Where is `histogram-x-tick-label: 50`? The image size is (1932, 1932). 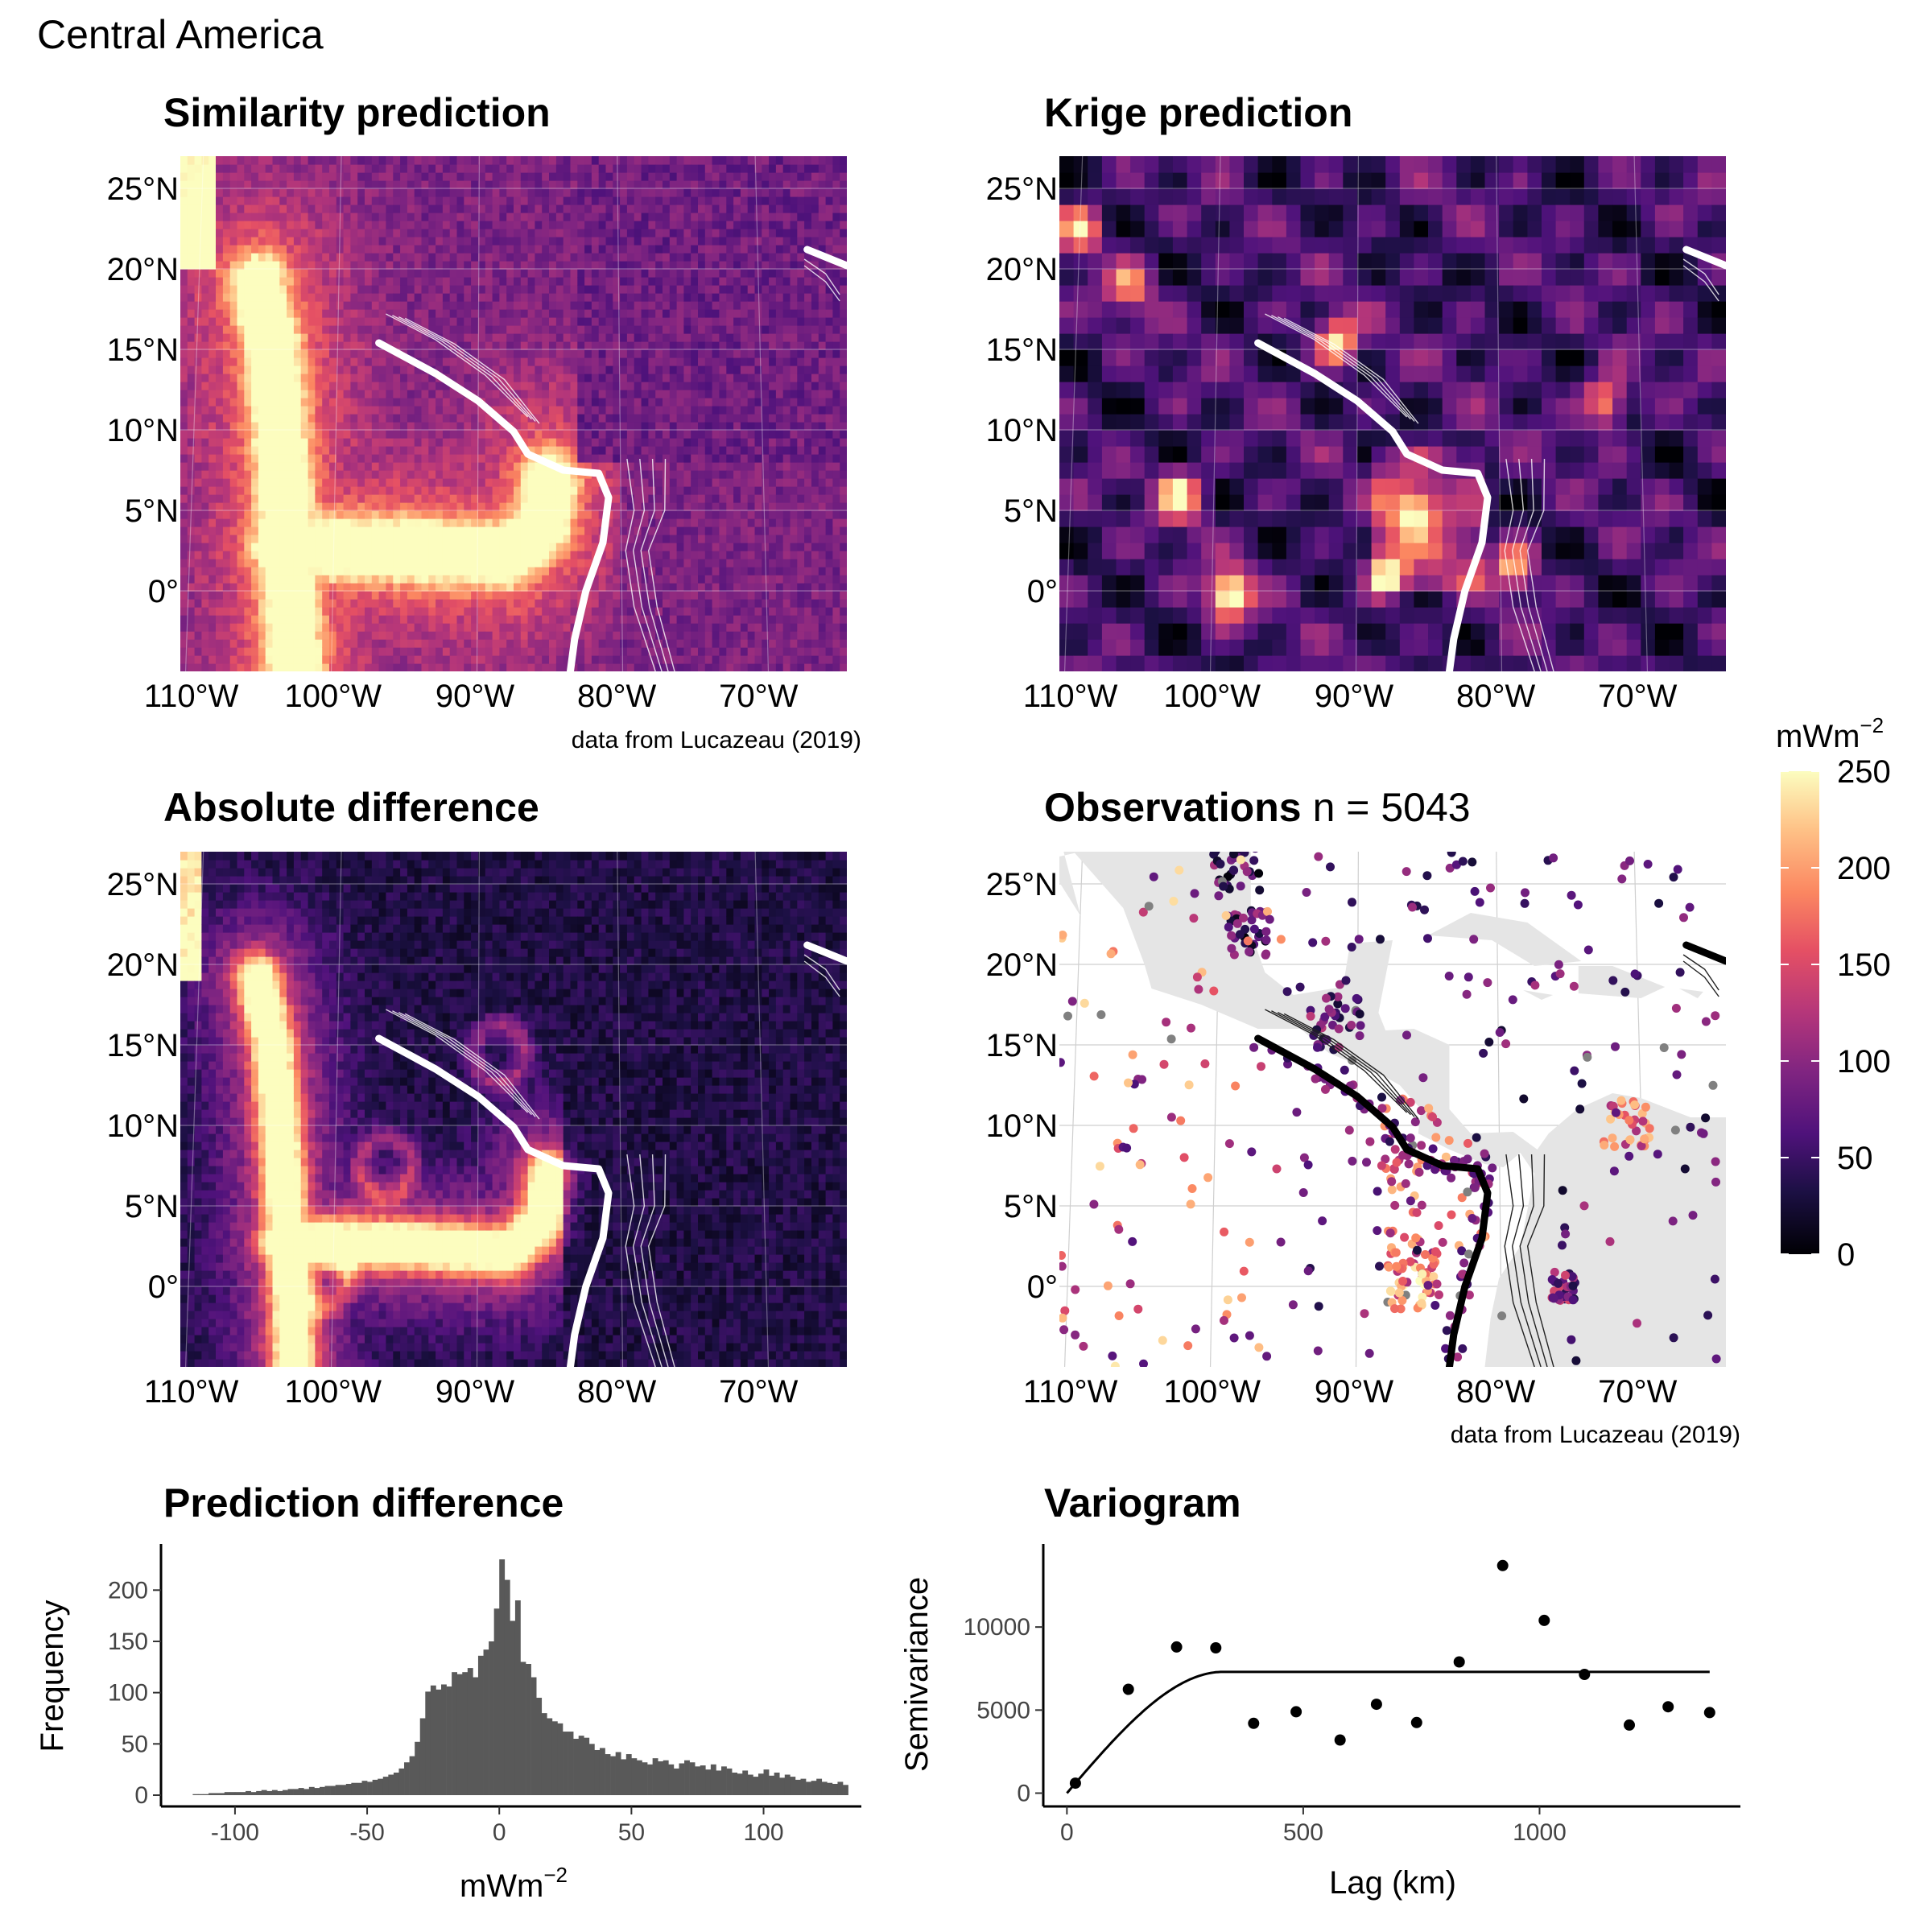 histogram-x-tick-label: 50 is located at coordinates (631, 1832).